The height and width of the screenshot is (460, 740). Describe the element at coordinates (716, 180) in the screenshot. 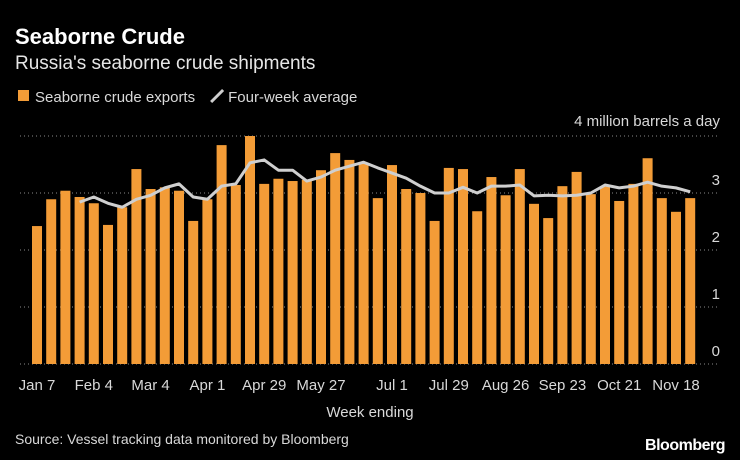

I see `y-tick-label: 3` at that location.